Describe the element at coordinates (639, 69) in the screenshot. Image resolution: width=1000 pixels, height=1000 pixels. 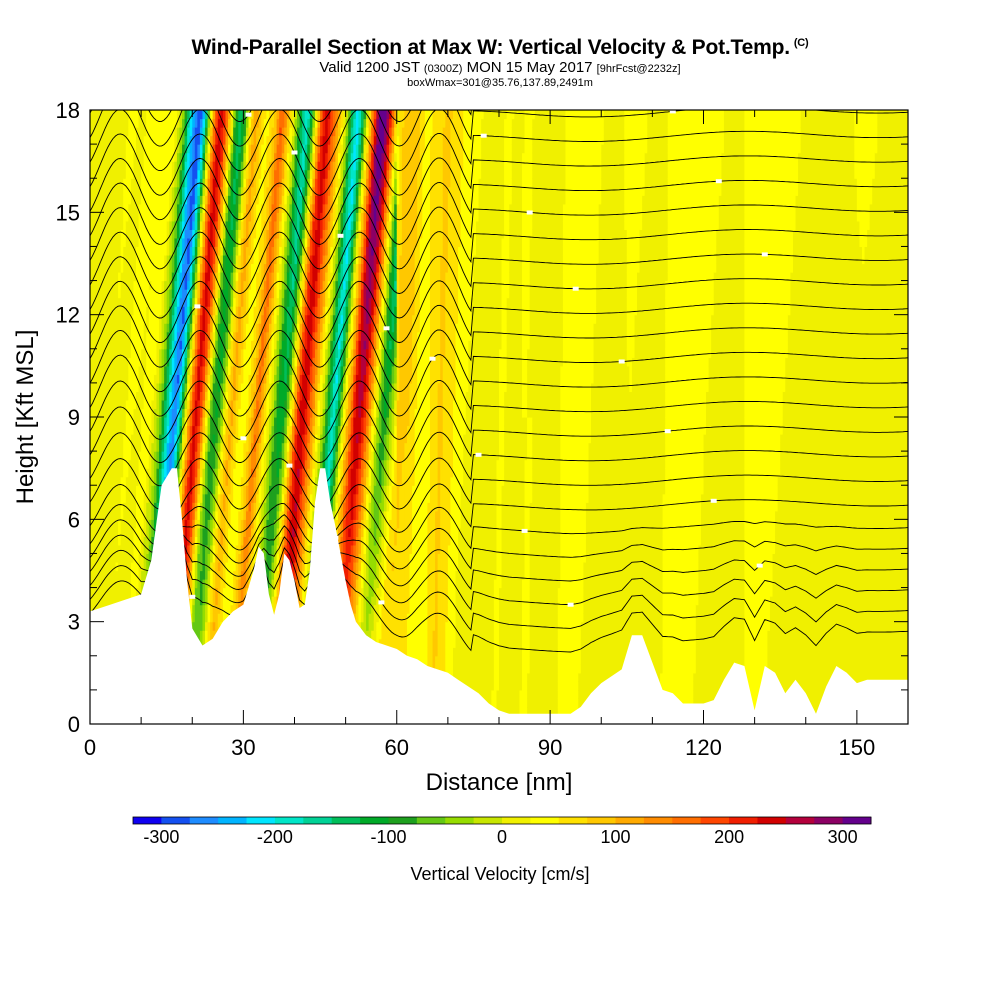
I see `subtitle-forecast: [9hrFcst@2232z]` at that location.